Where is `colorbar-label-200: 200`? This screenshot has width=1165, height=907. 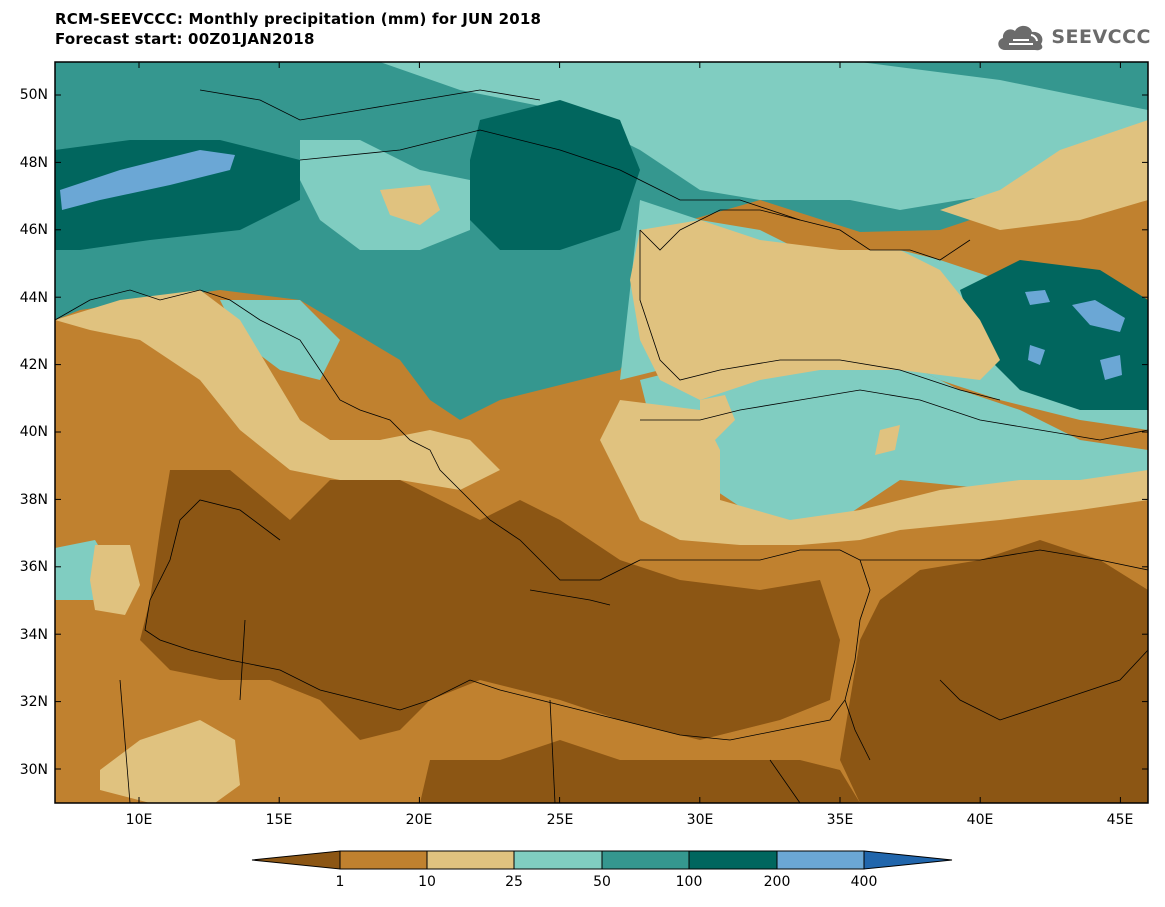
colorbar-label-200: 200 is located at coordinates (777, 882).